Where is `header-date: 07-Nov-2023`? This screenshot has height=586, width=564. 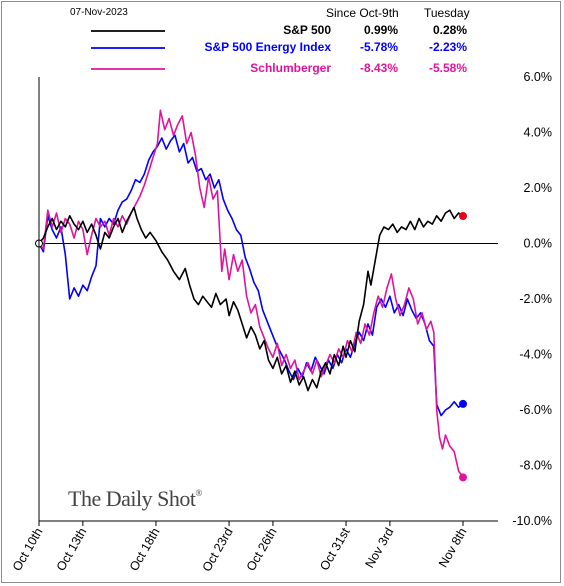 header-date: 07-Nov-2023 is located at coordinates (99, 12).